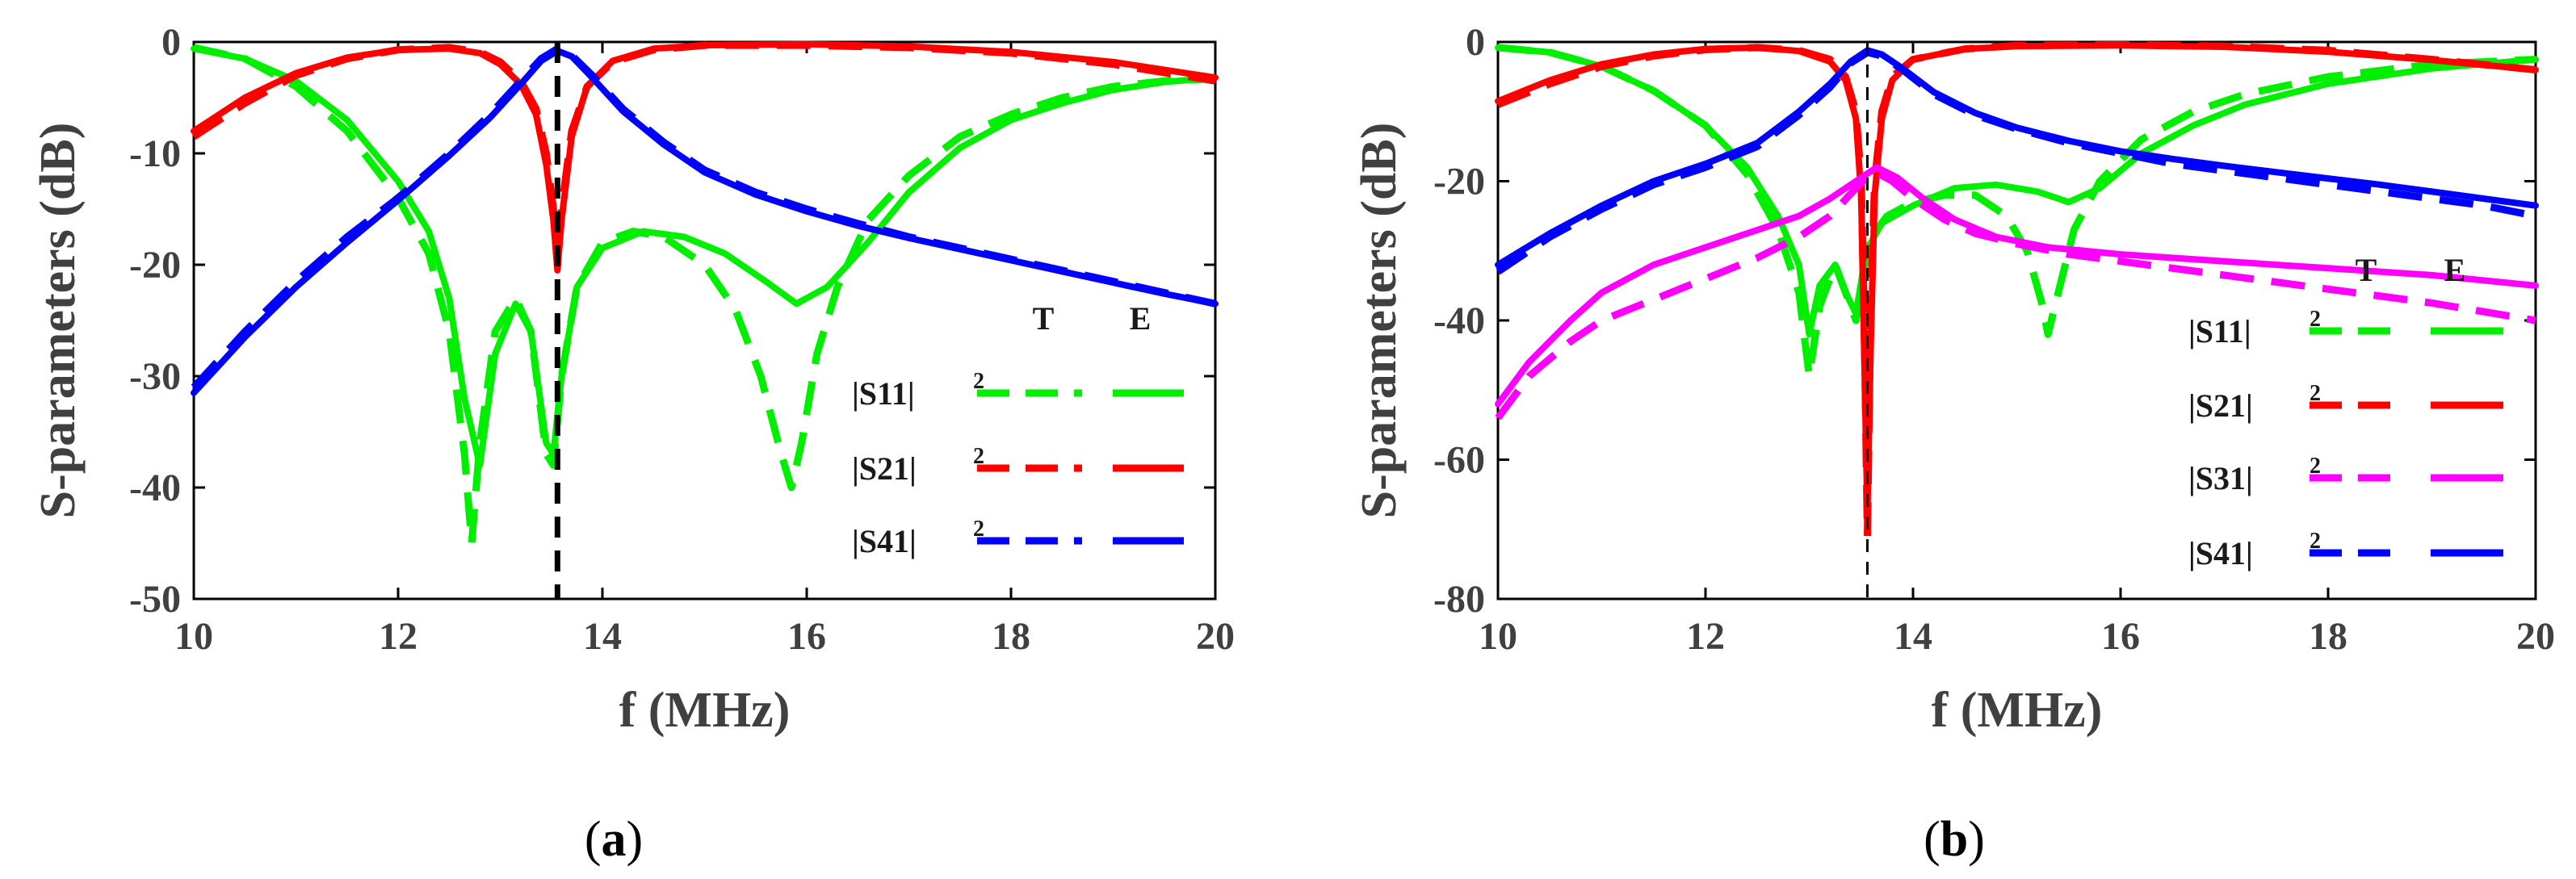 The height and width of the screenshot is (879, 2576). What do you see at coordinates (155, 599) in the screenshot?
I see `y-tick-label: -50` at bounding box center [155, 599].